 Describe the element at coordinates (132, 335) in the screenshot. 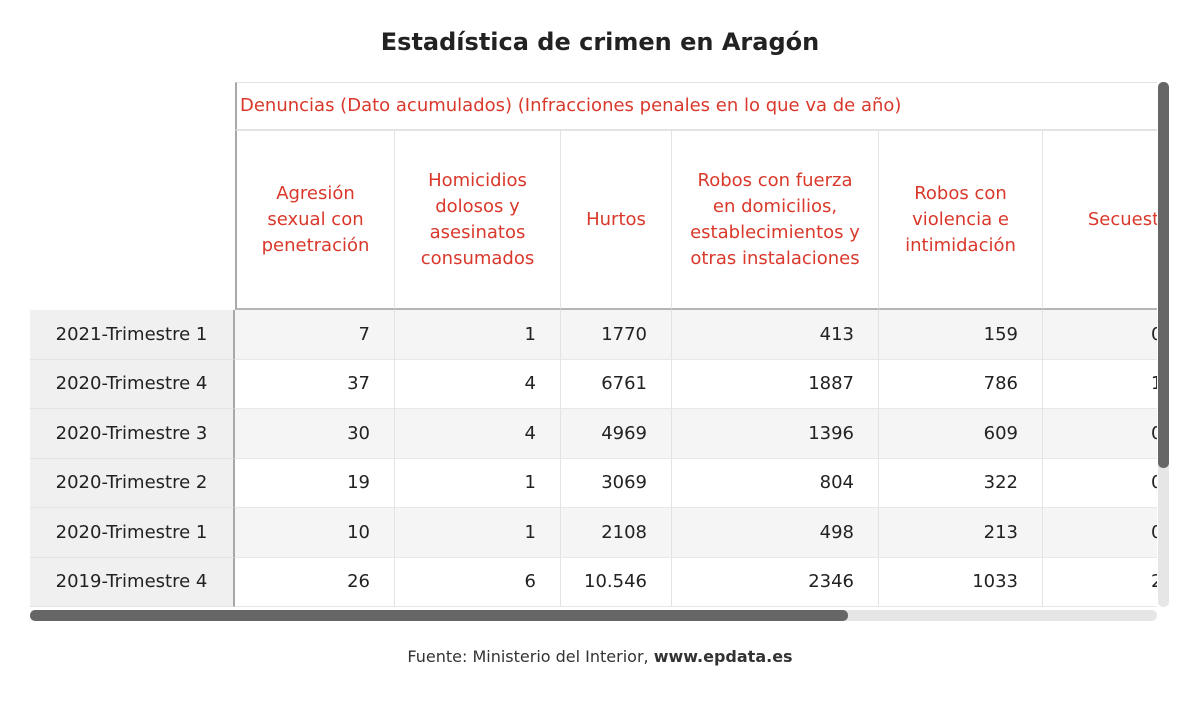

I see `row-label: 2021-Trimestre 1` at that location.